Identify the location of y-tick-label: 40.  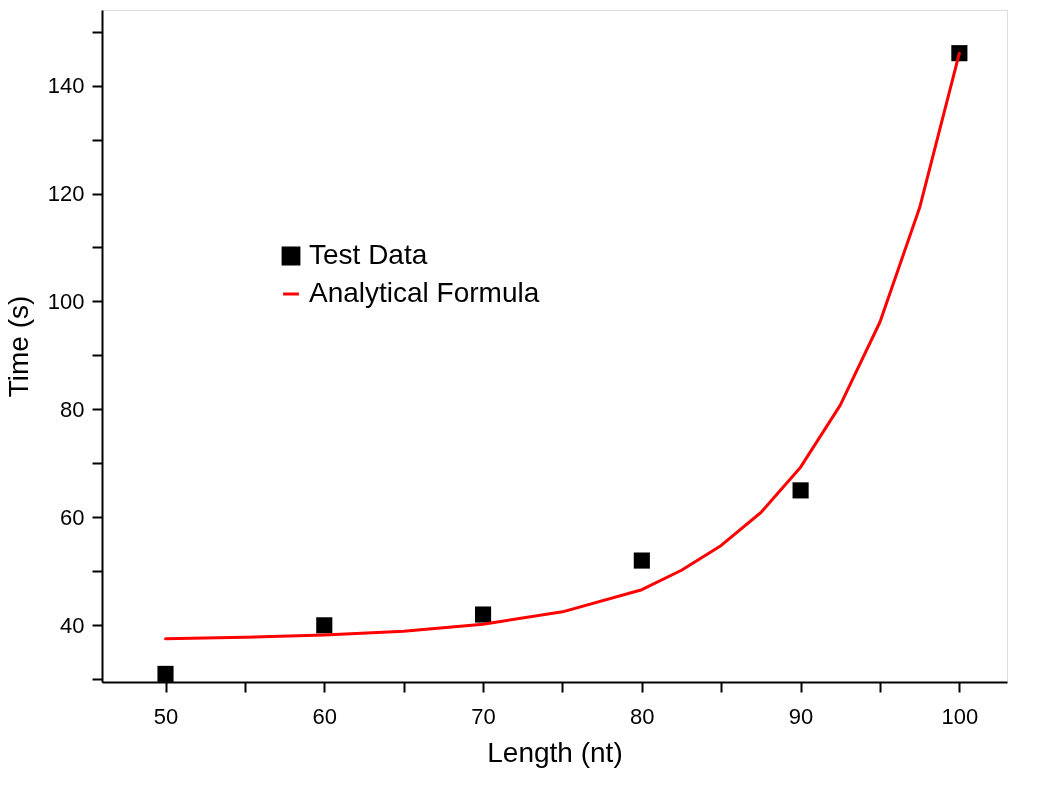
(72, 625).